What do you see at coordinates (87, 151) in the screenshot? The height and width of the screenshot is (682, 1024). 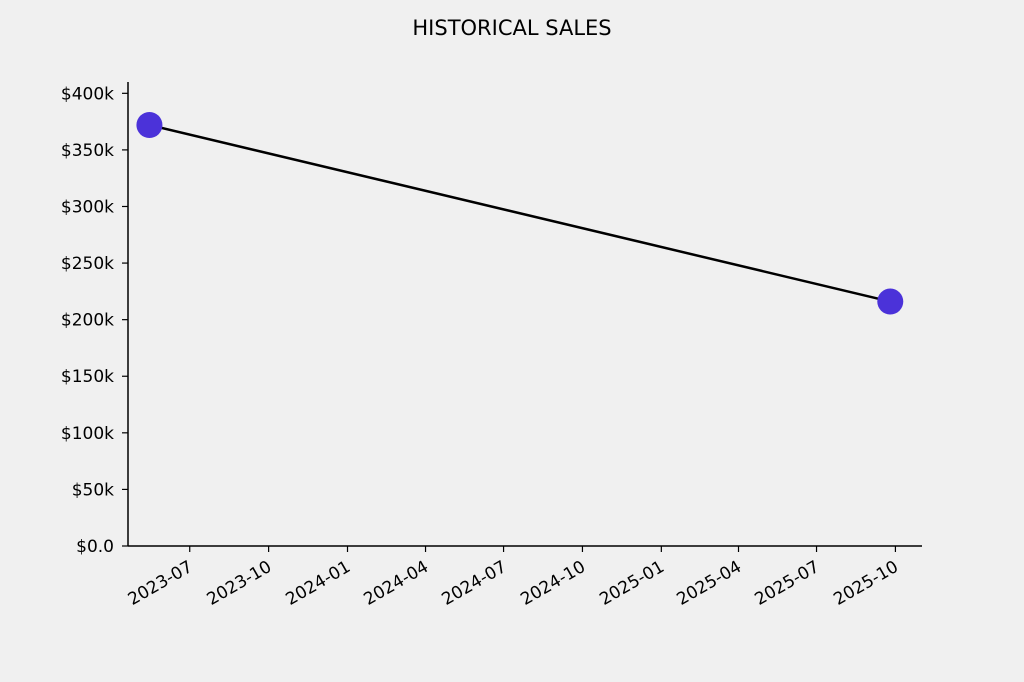 I see `y-tick-label: $350k` at bounding box center [87, 151].